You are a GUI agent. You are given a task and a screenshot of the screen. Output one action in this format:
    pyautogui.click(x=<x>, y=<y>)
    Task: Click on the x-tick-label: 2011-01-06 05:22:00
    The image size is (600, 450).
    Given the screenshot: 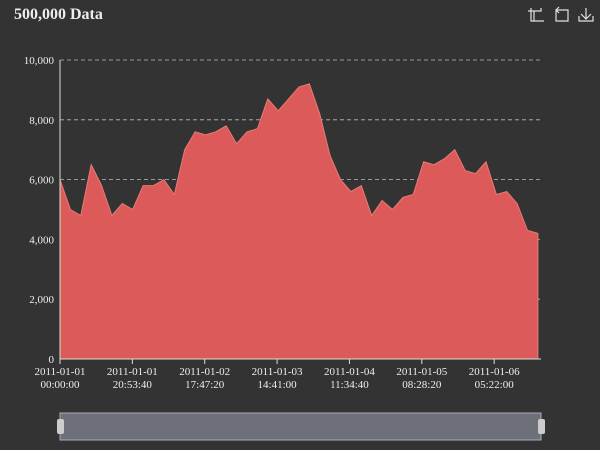 What is the action you would take?
    pyautogui.click(x=494, y=378)
    